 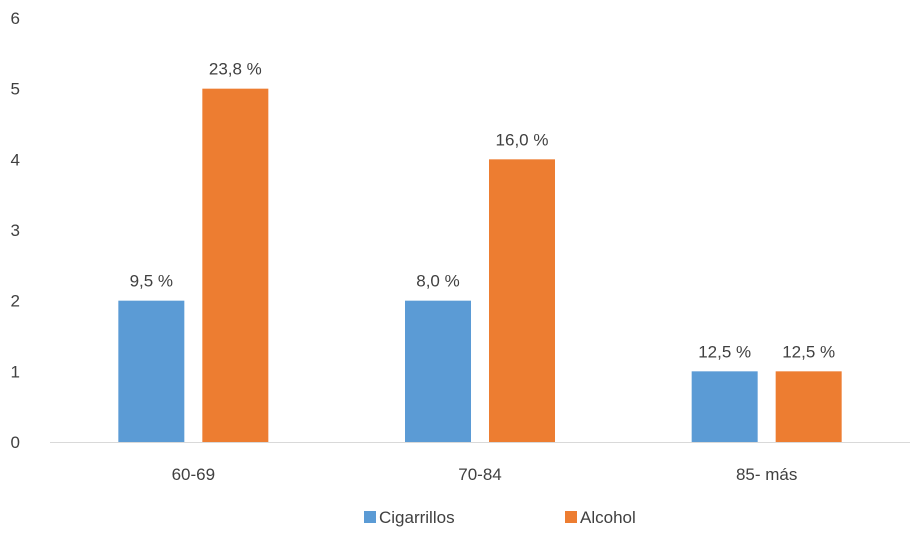 What do you see at coordinates (437, 281) in the screenshot?
I see `data-label: 8,0 %` at bounding box center [437, 281].